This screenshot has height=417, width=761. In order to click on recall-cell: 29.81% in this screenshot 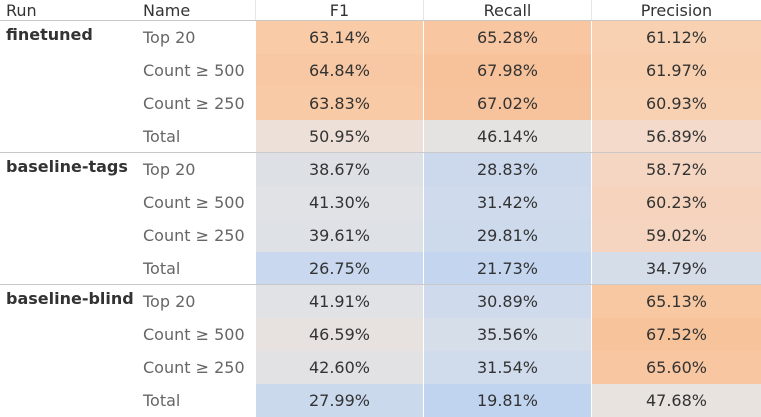, I will do `click(507, 235)`.